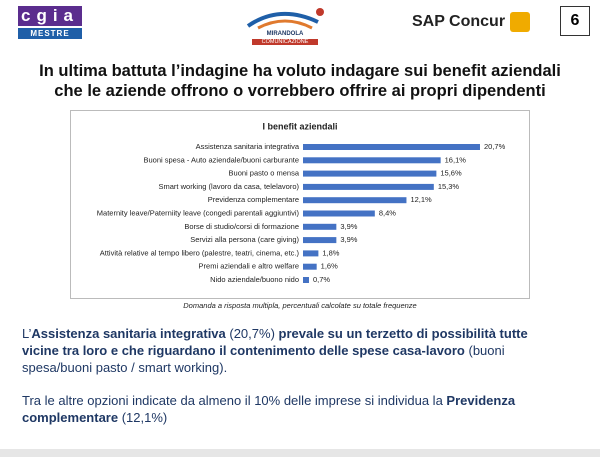  I want to click on value-label: 1,8%, so click(330, 252).